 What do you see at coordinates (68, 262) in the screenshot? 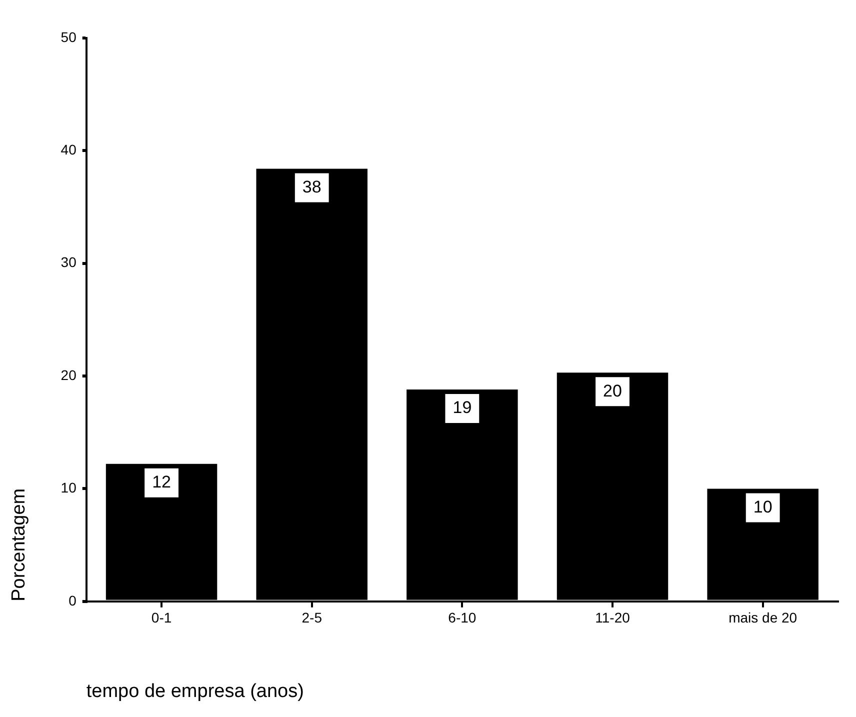
I see `y-tick-label: 30` at bounding box center [68, 262].